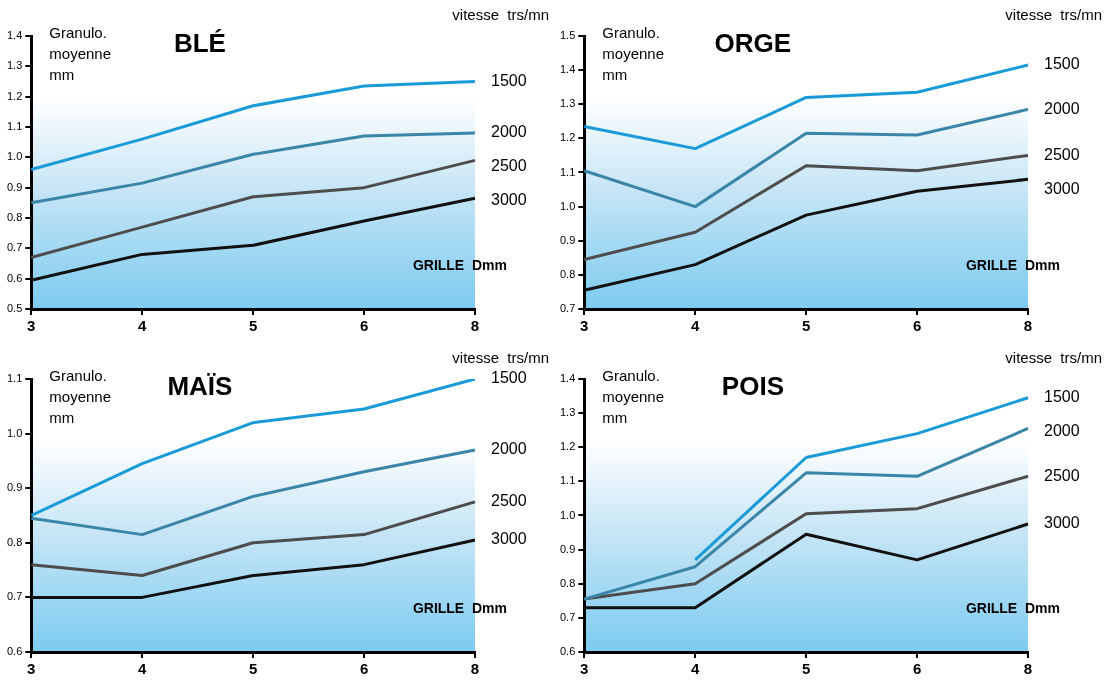 The width and height of the screenshot is (1106, 686). I want to click on chart-title: BLÉ, so click(199, 43).